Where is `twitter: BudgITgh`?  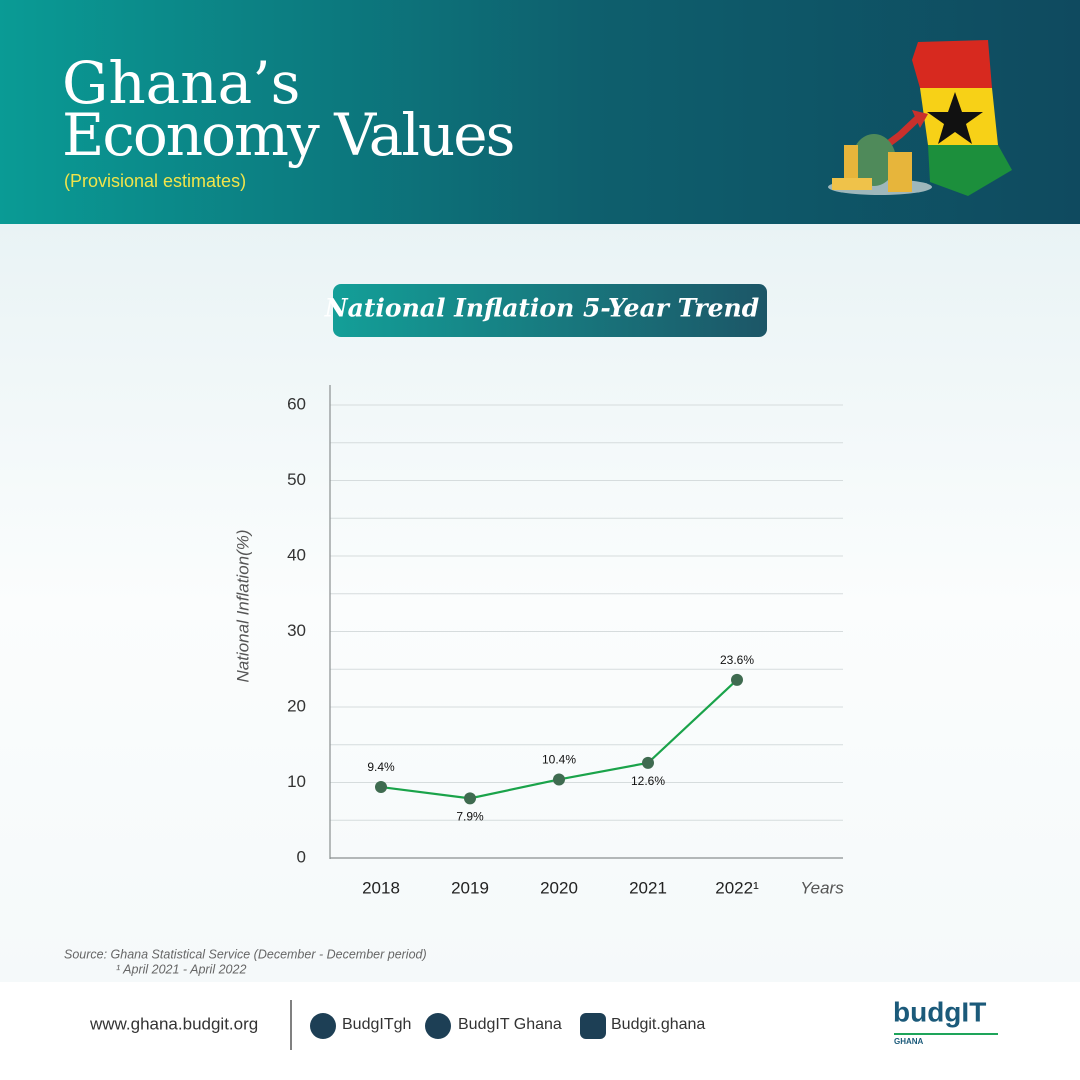
twitter: BudgITgh is located at coordinates (376, 1024).